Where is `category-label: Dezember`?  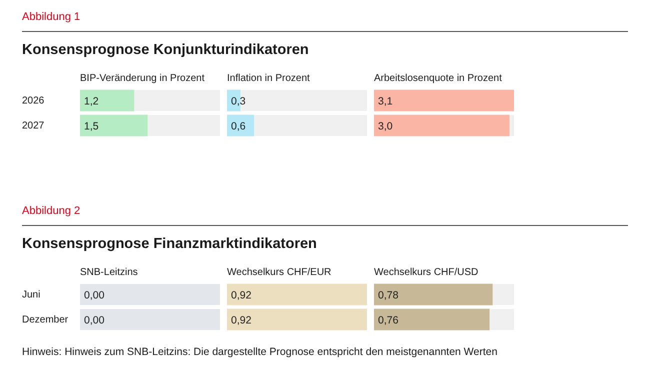 category-label: Dezember is located at coordinates (45, 320).